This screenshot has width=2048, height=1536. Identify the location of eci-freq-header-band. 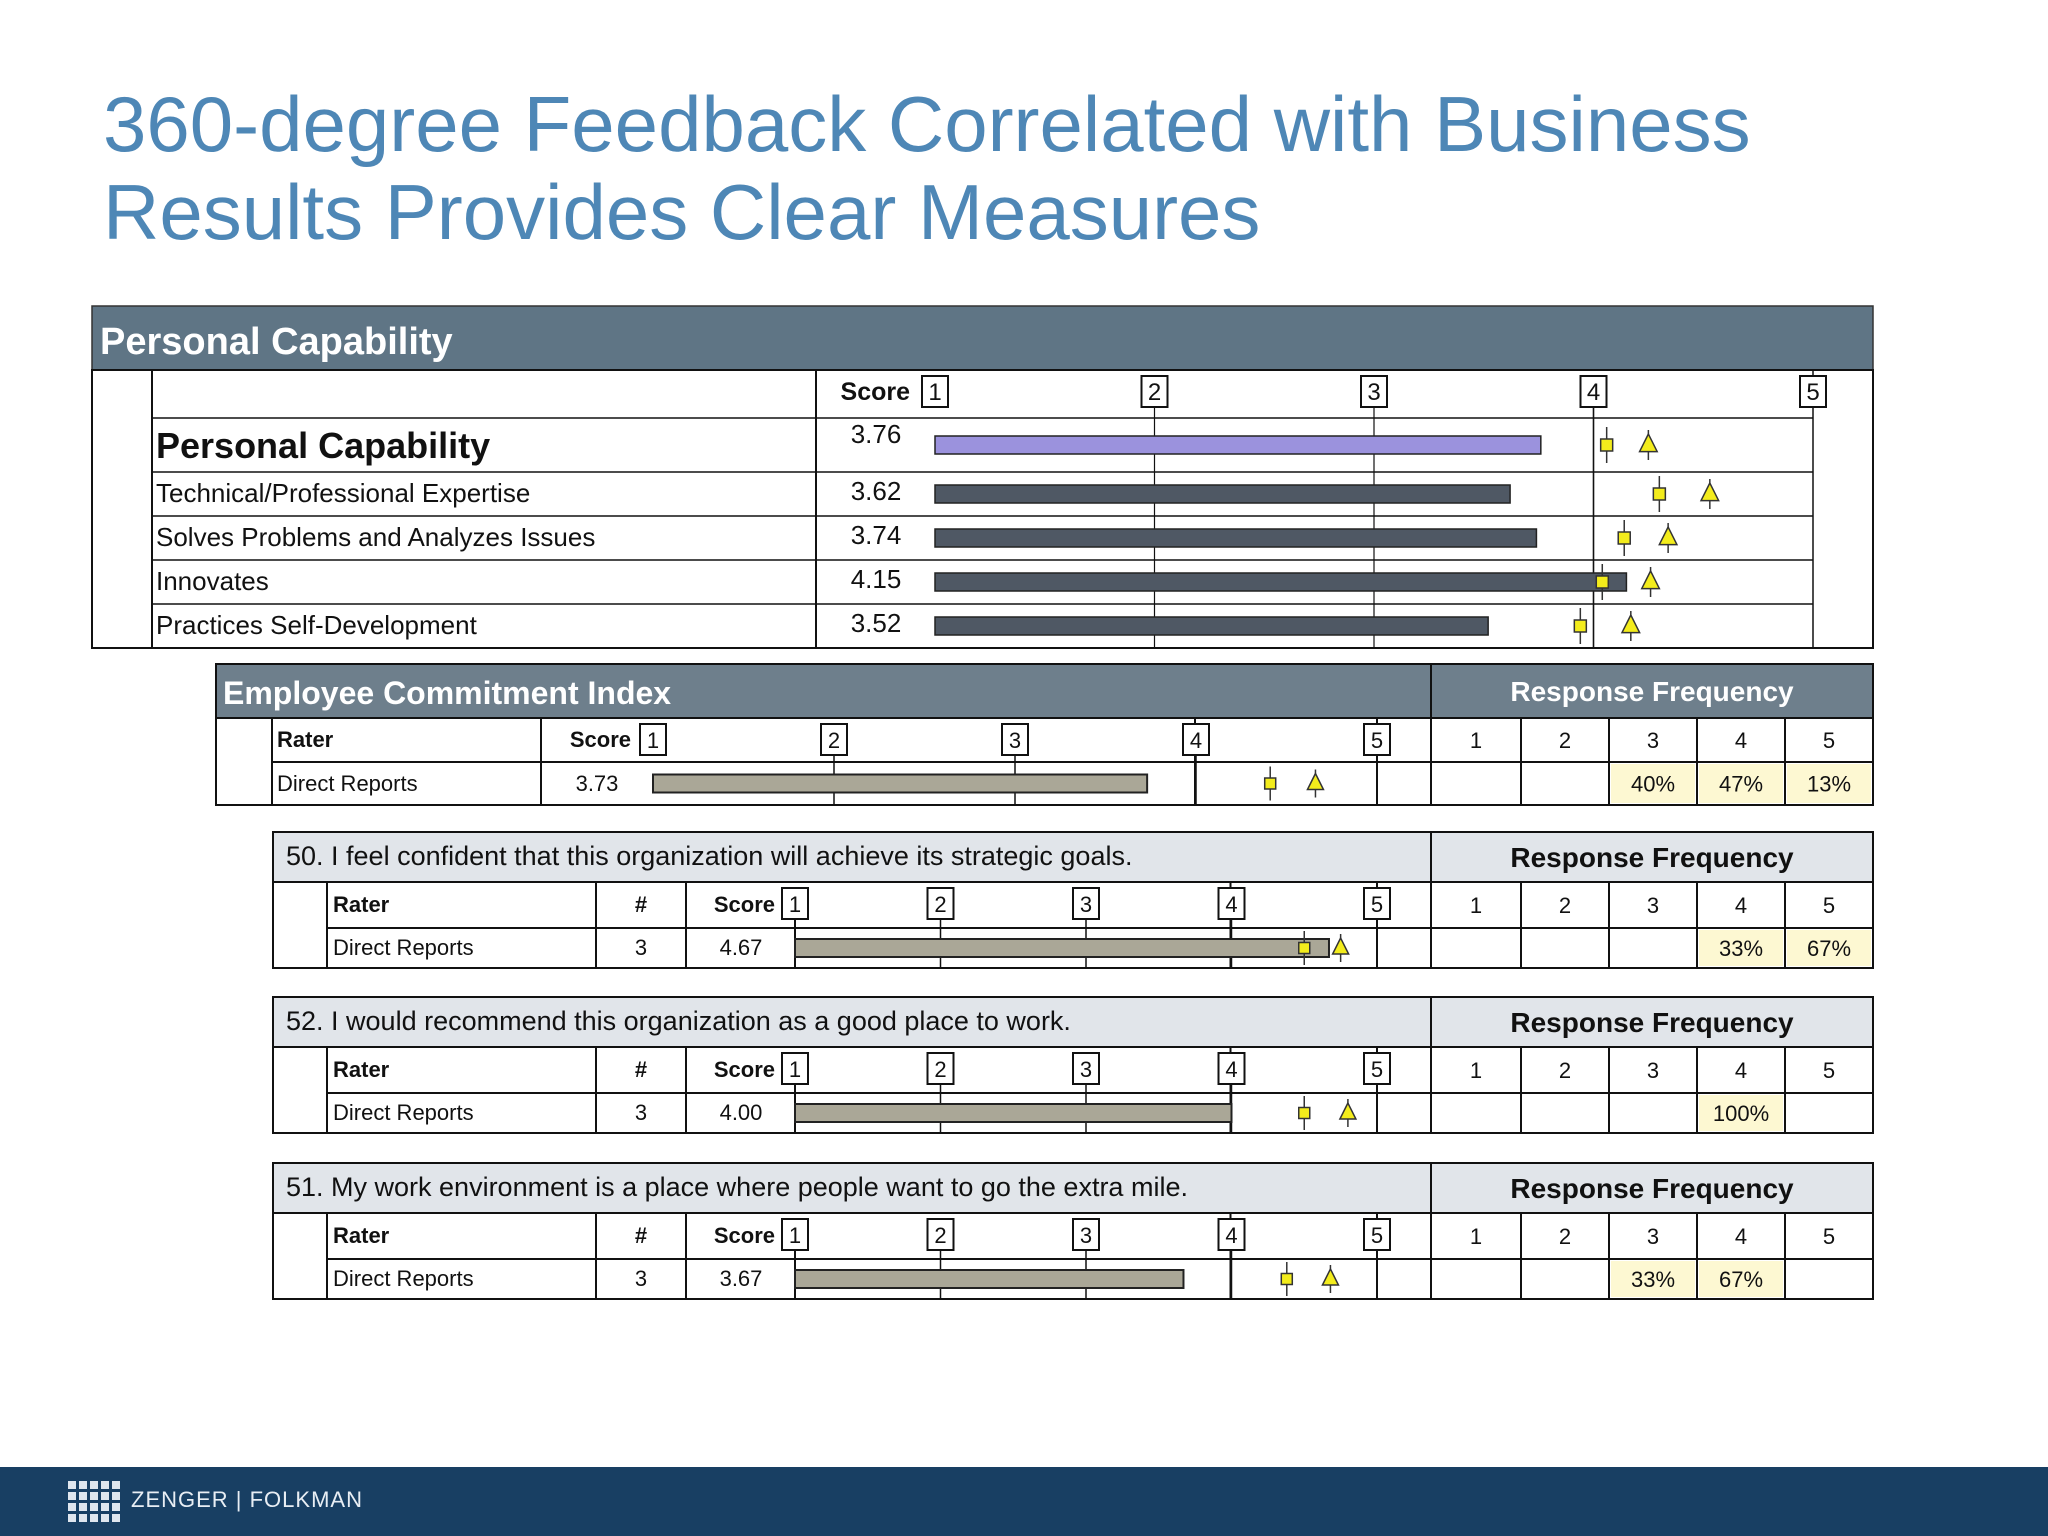
(1652, 691).